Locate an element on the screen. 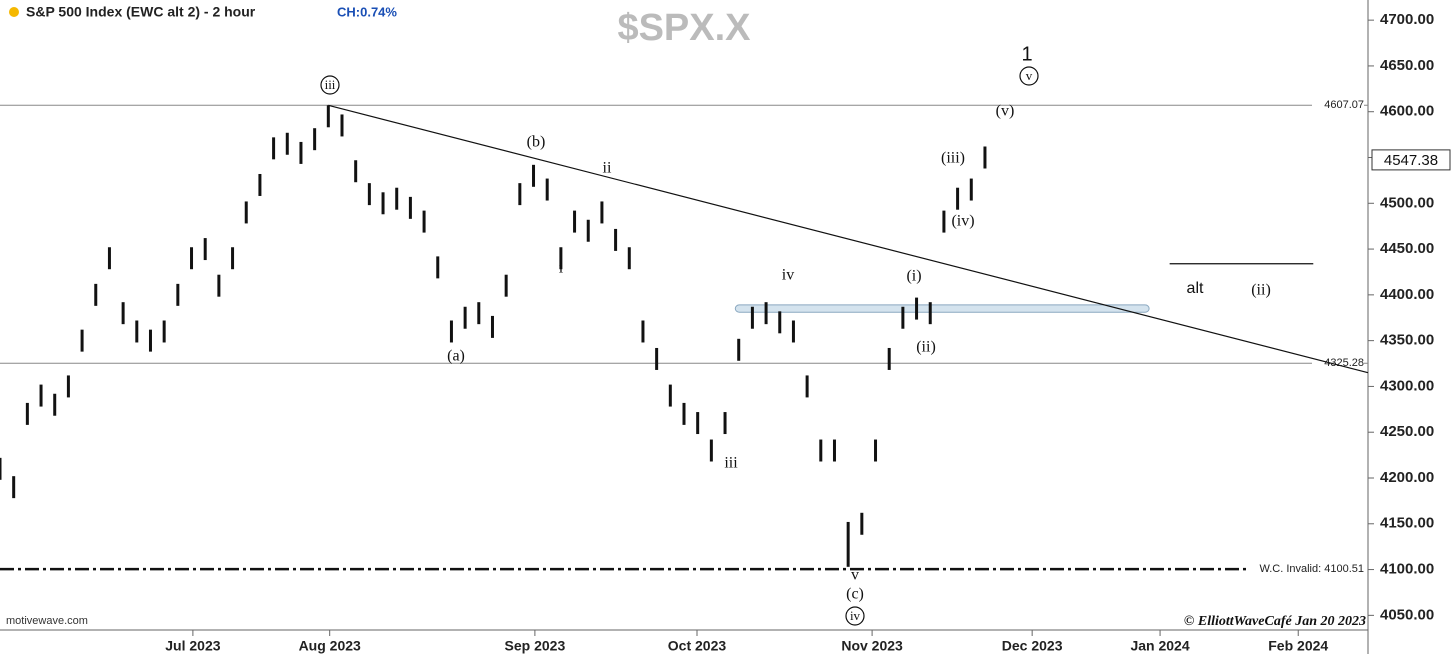 This screenshot has height=654, width=1456. y-tick-label: 4250.00 is located at coordinates (1407, 431).